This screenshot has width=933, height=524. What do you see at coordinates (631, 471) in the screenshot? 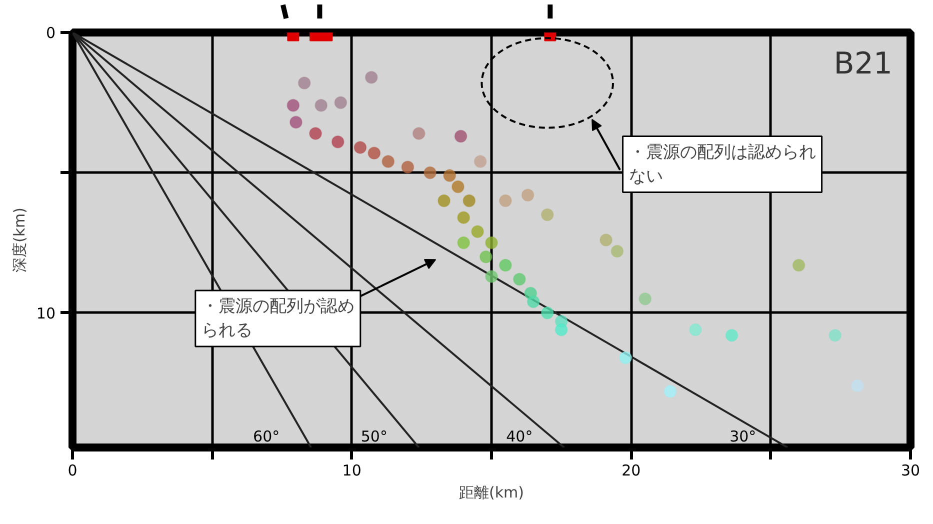
I see `x-tick-label: 20` at bounding box center [631, 471].